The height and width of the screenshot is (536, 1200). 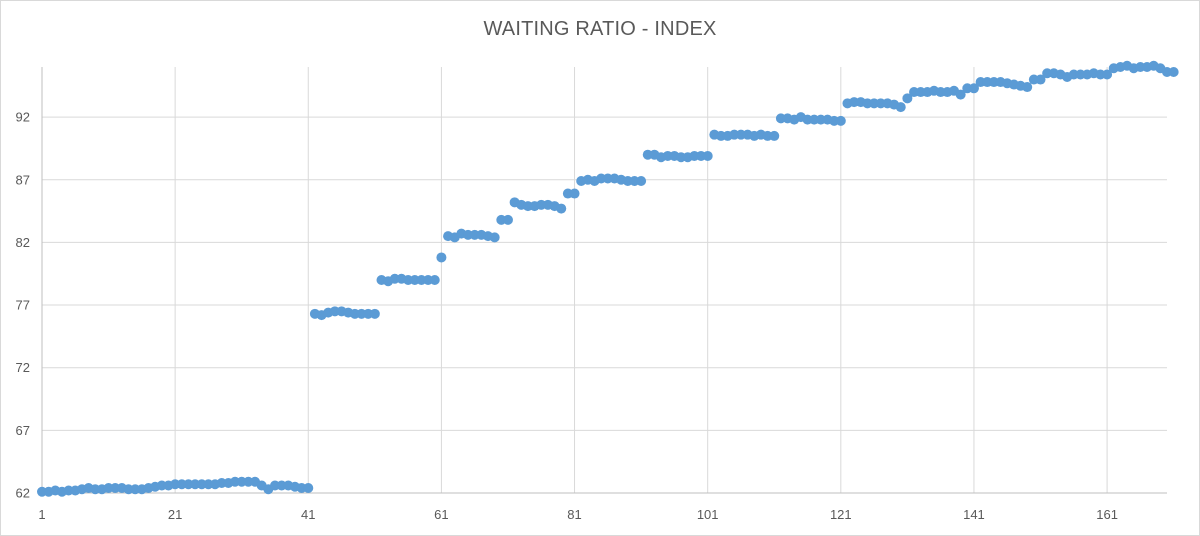 I want to click on chart-title: WAITING RATIO - INDEX, so click(x=600, y=29).